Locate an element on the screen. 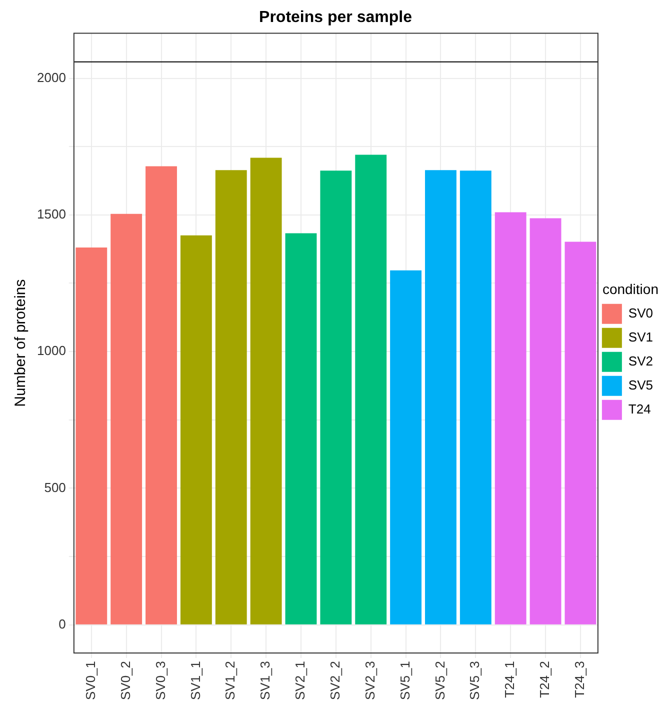 Image resolution: width=671 pixels, height=707 pixels. y-tick-label: 2000 is located at coordinates (51, 77).